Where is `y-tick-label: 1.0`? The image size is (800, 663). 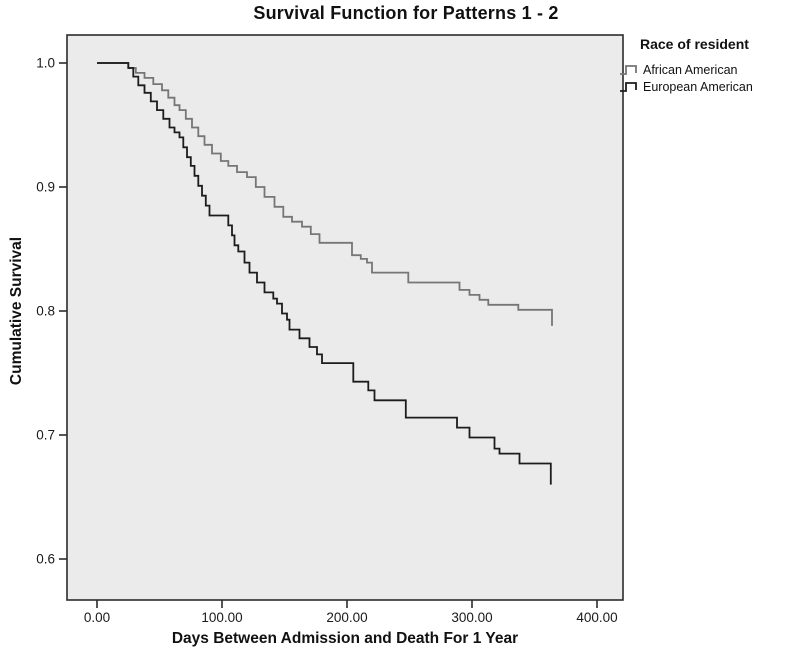 y-tick-label: 1.0 is located at coordinates (45, 63).